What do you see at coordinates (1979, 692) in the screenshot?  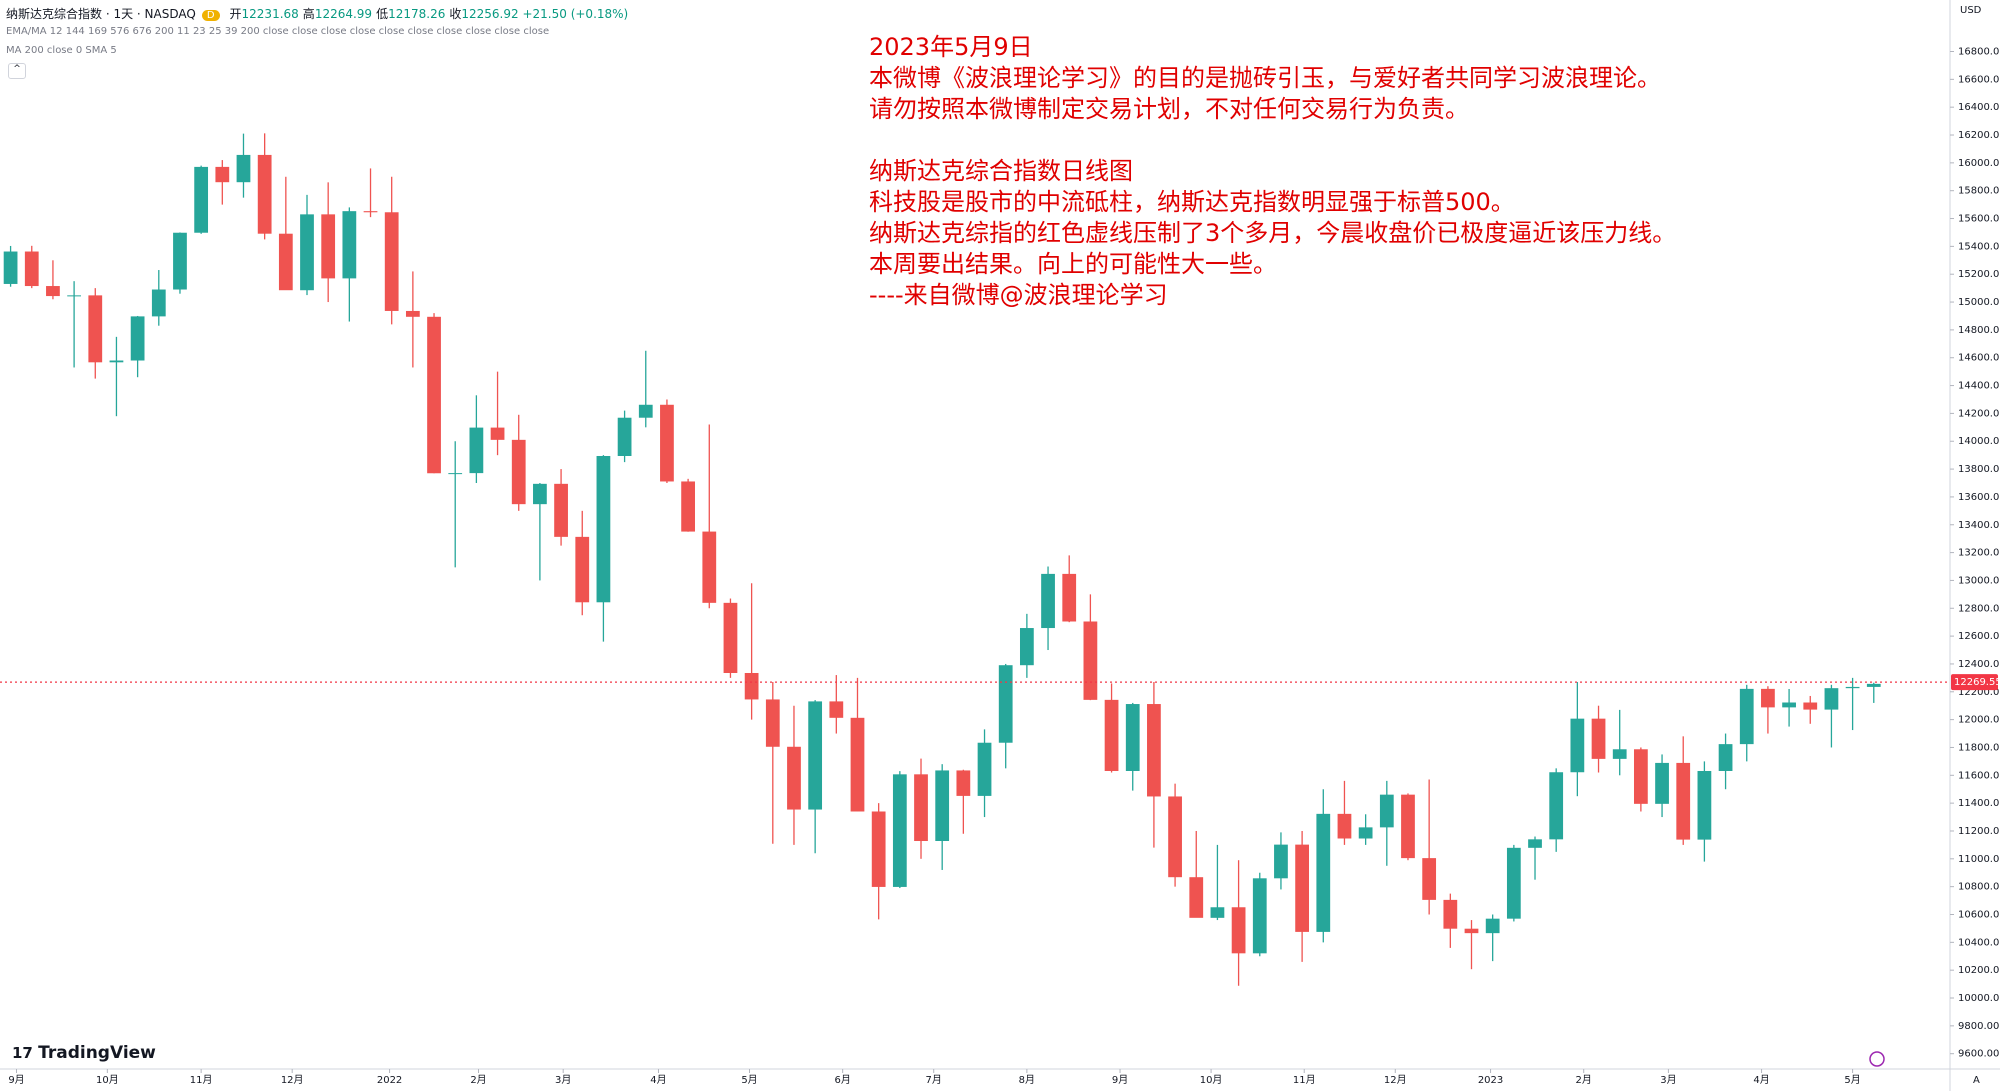 I see `y-tick-label: 12200.00` at bounding box center [1979, 692].